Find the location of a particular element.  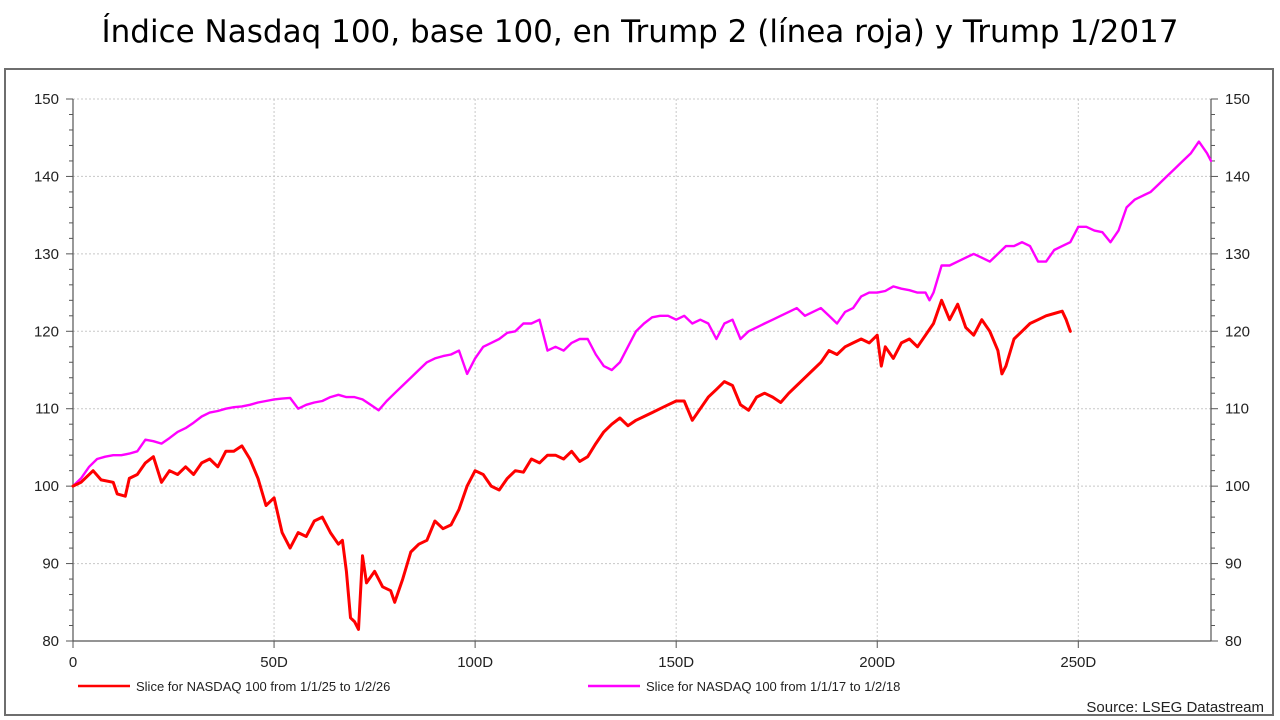

y-tick-label-right: 130 is located at coordinates (1237, 254).